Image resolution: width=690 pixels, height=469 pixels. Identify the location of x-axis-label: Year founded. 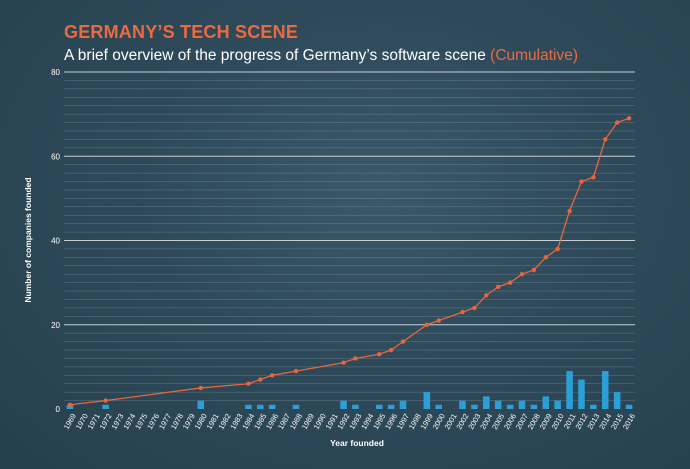
(357, 443).